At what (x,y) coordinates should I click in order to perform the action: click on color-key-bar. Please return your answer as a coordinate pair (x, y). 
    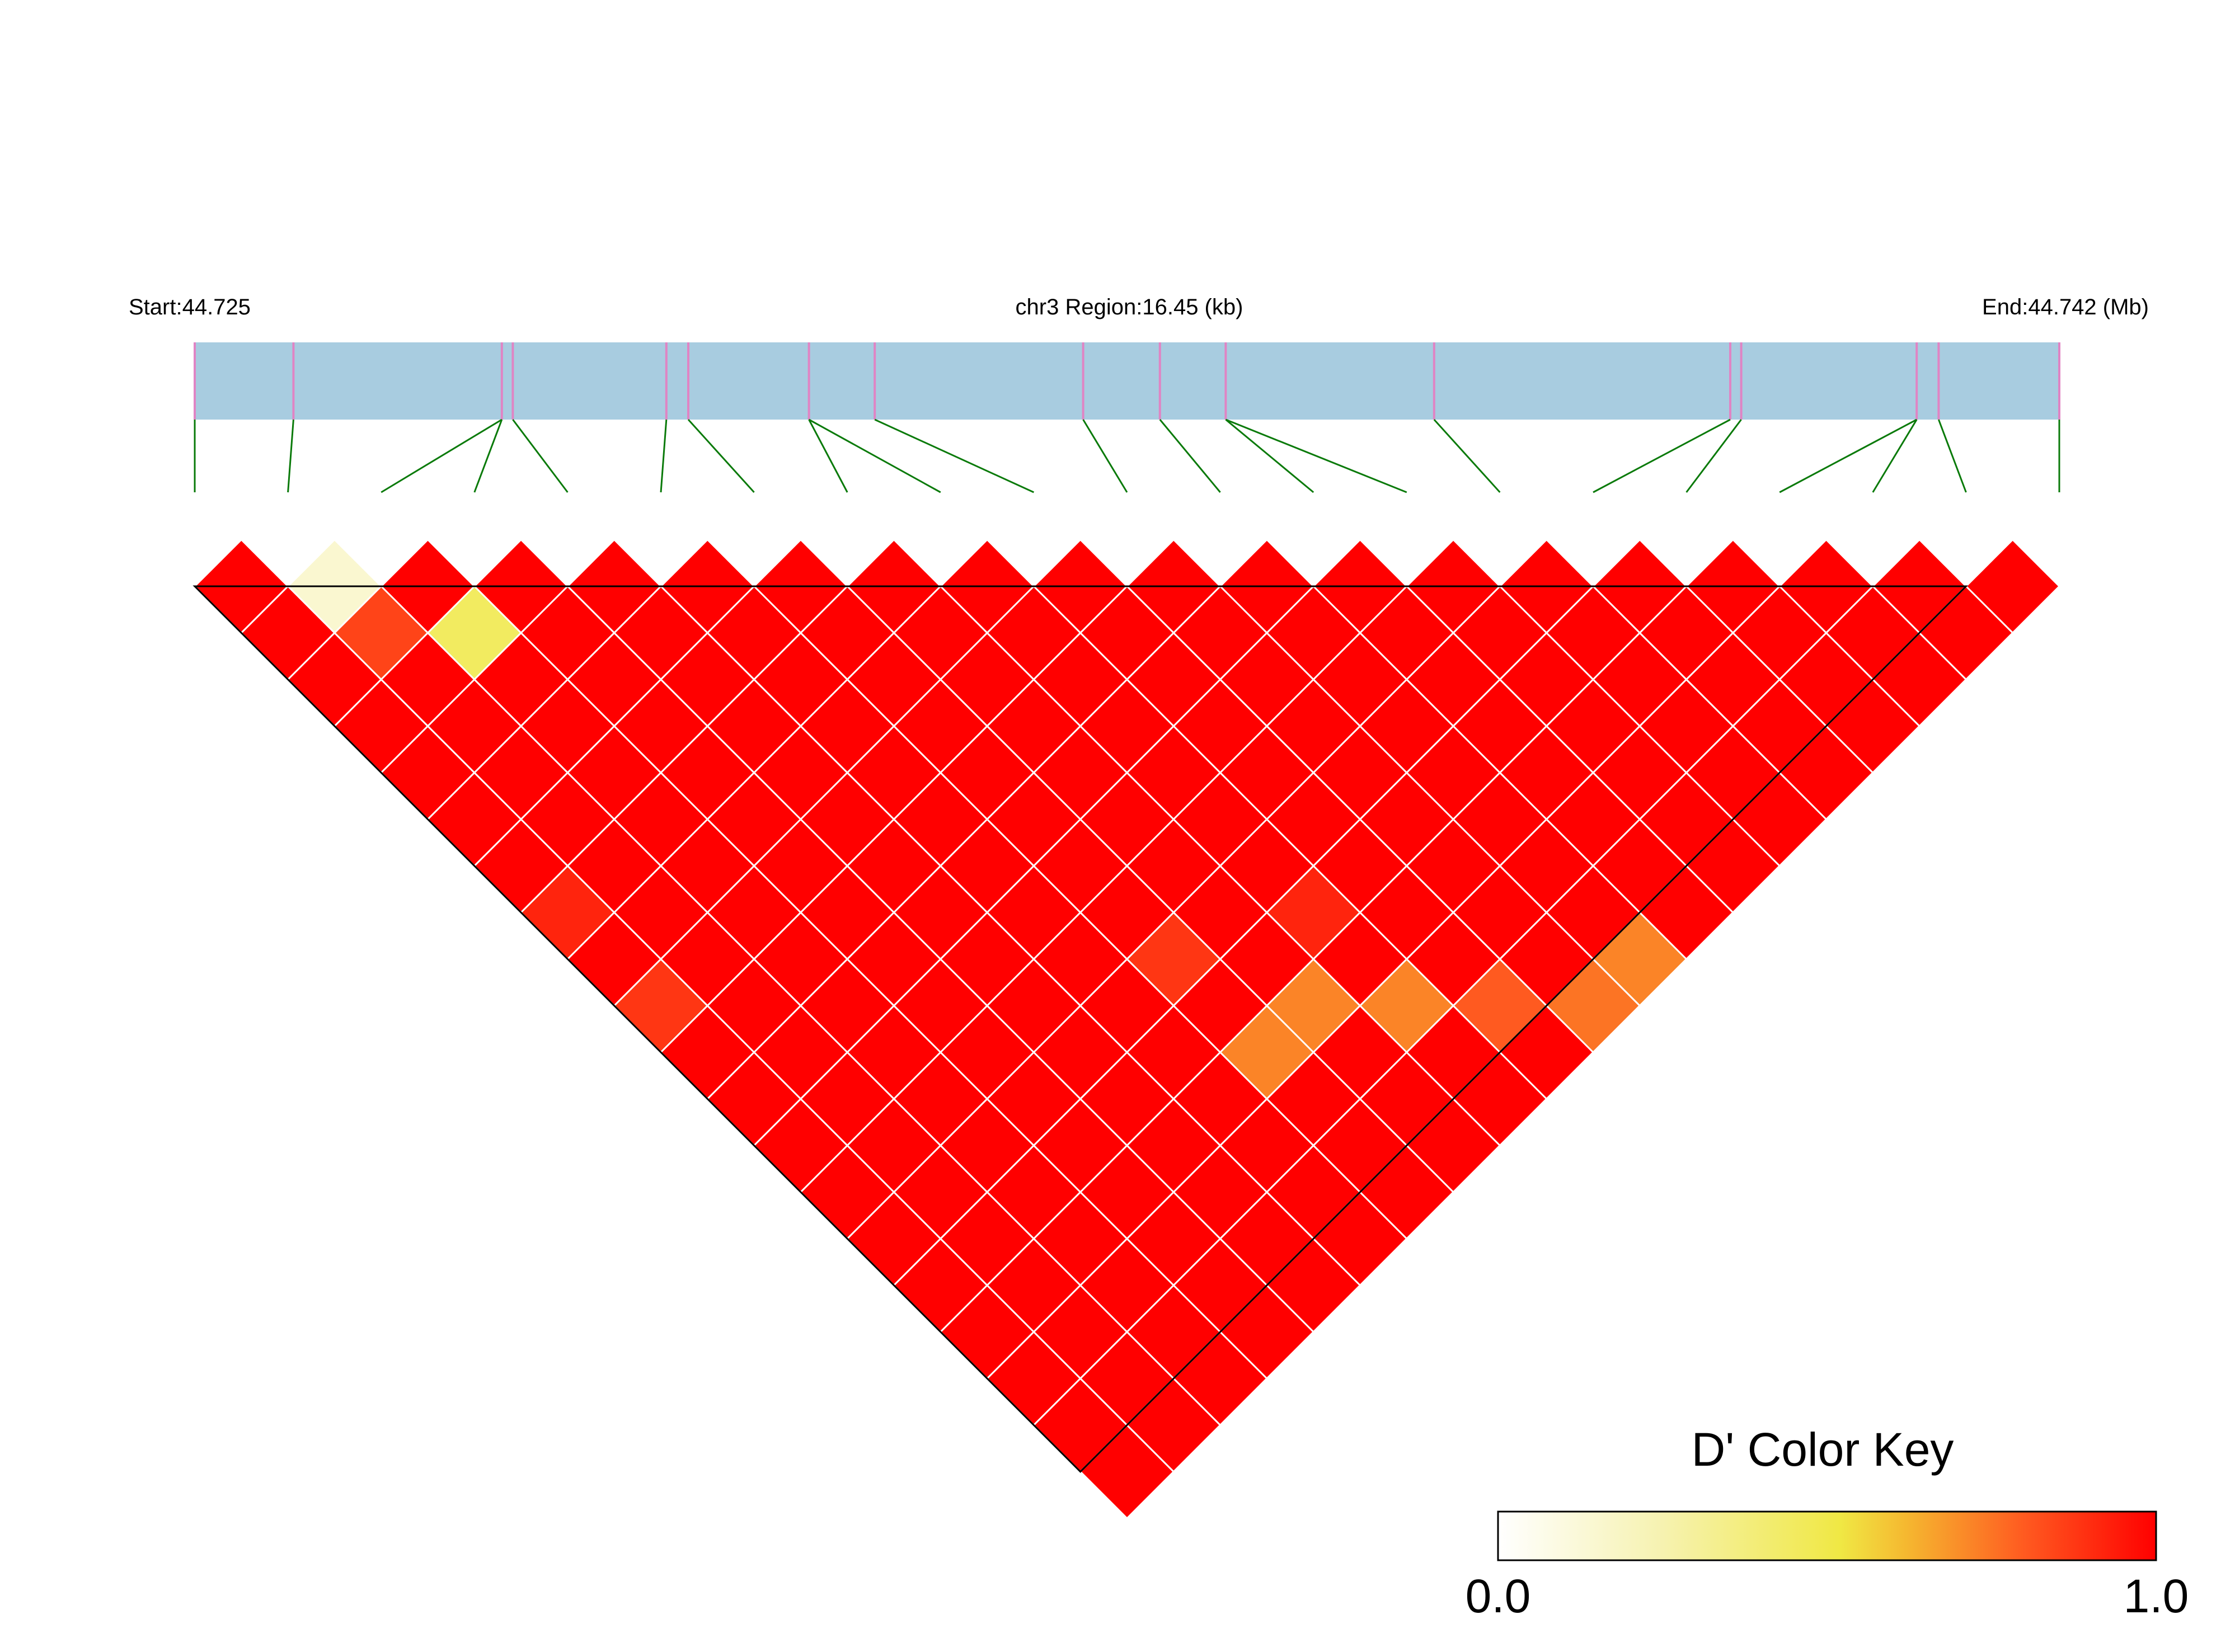
    Looking at the image, I should click on (1827, 1536).